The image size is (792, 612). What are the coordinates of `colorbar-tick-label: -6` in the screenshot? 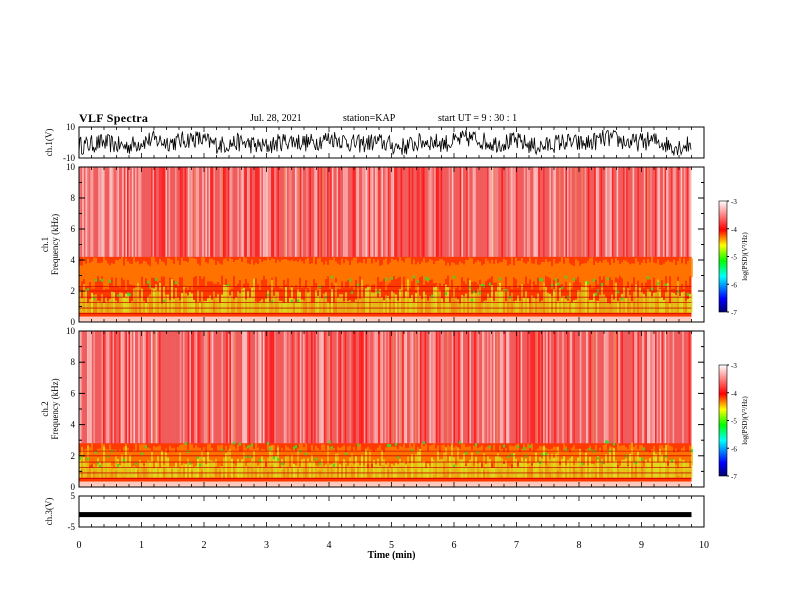 It's located at (734, 449).